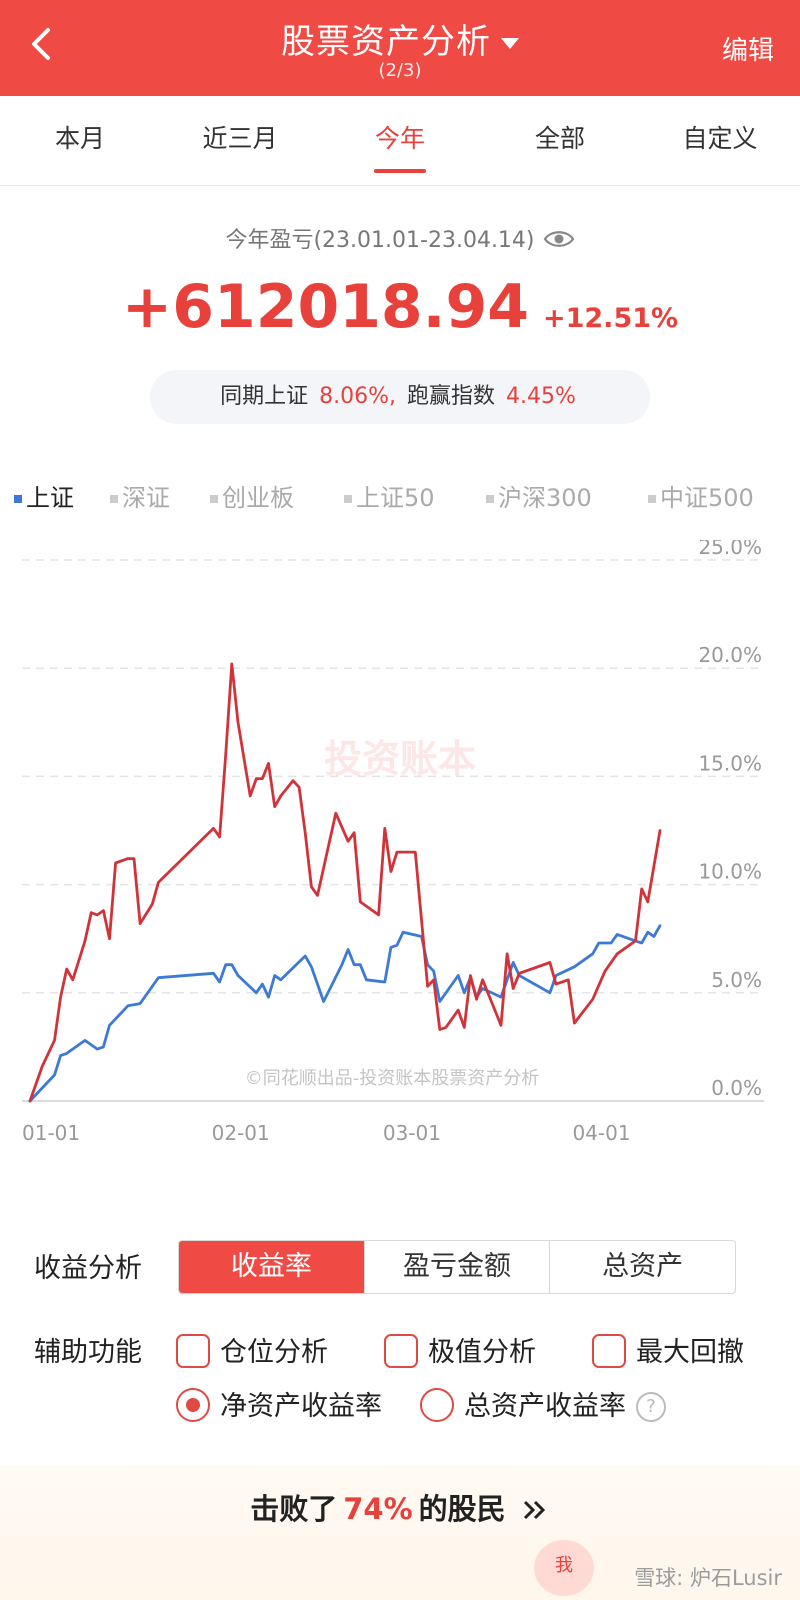 The width and height of the screenshot is (800, 1600). Describe the element at coordinates (380, 240) in the screenshot. I see `pl-period-text: 今年盈亏(23.01.01-23.04.14)` at that location.